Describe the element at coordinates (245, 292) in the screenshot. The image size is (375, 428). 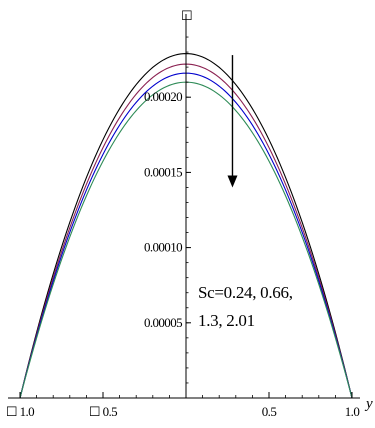
I see `annotation-line-1: Sc=0.24, 0.66,` at that location.